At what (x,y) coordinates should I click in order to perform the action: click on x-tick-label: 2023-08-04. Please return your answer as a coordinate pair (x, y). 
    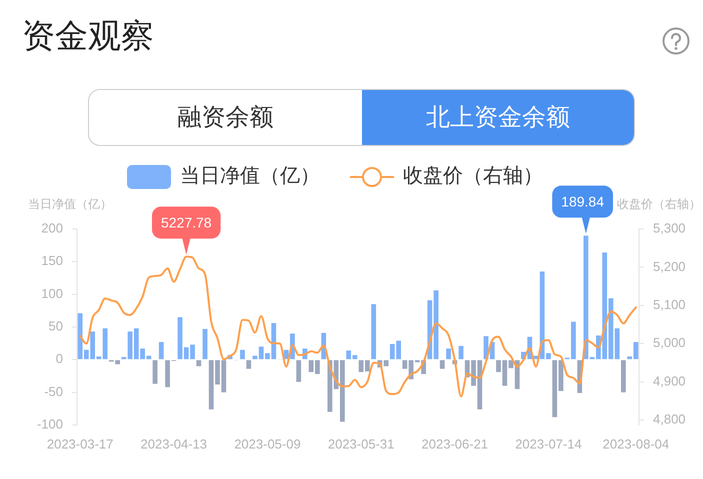
    Looking at the image, I should click on (636, 444).